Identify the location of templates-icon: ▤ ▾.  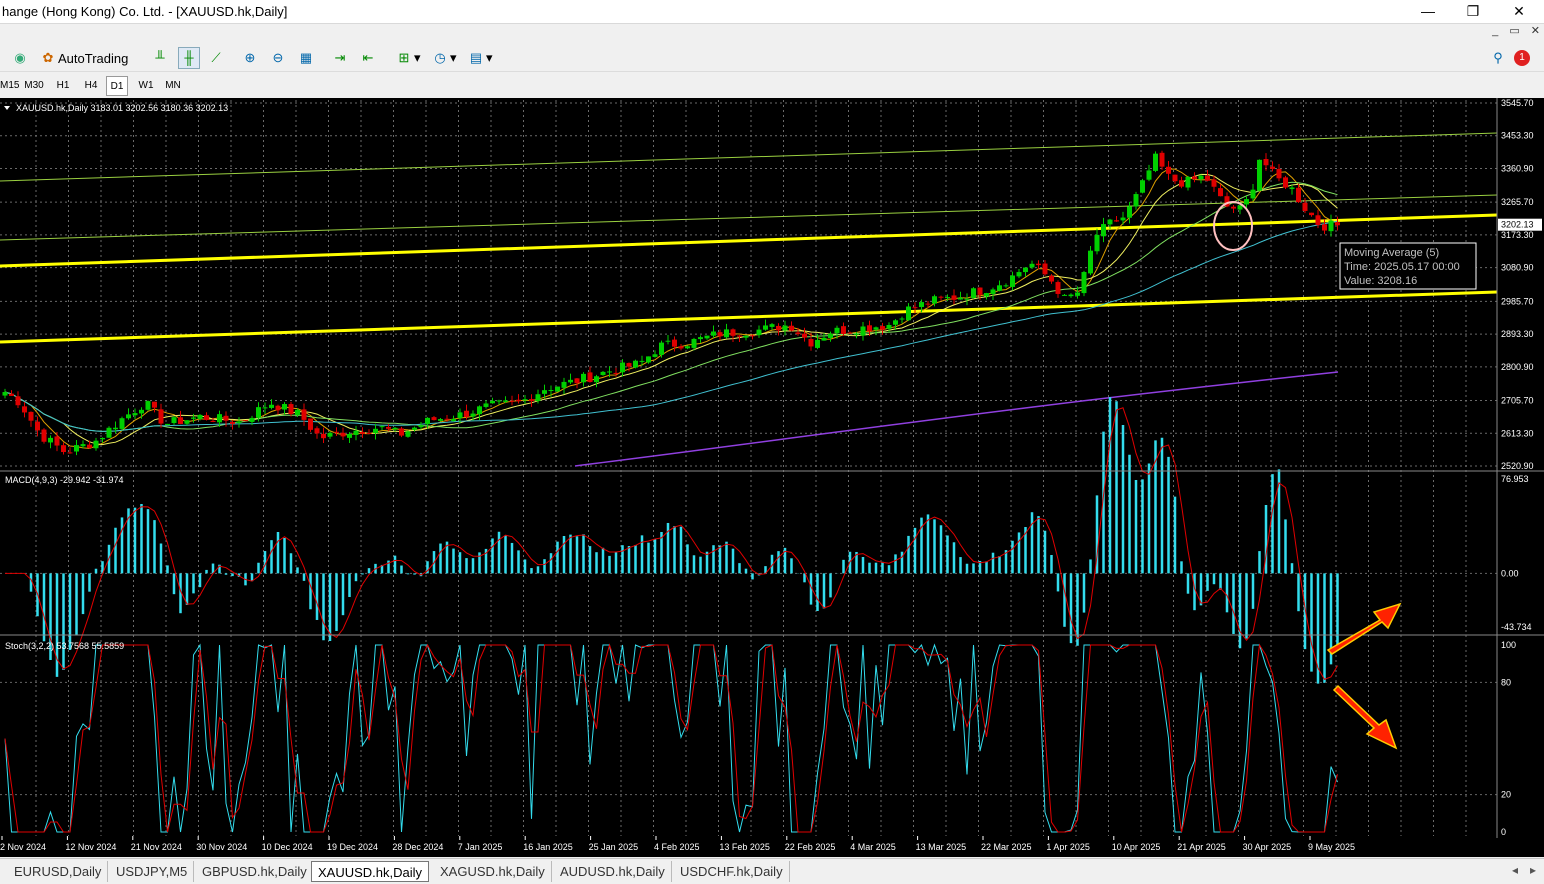
(481, 57).